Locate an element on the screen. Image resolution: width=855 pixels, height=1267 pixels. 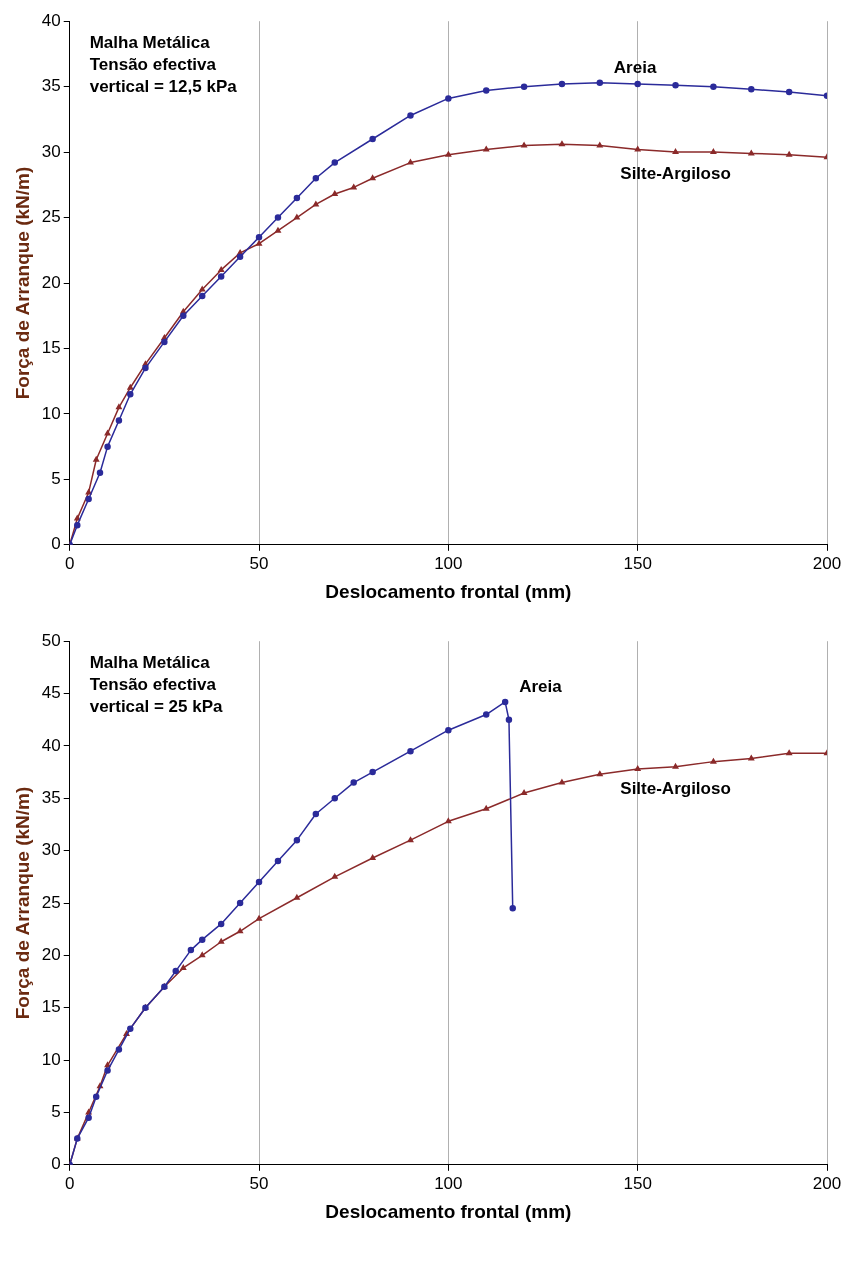
y-tick-label: 50 is located at coordinates (51, 640).